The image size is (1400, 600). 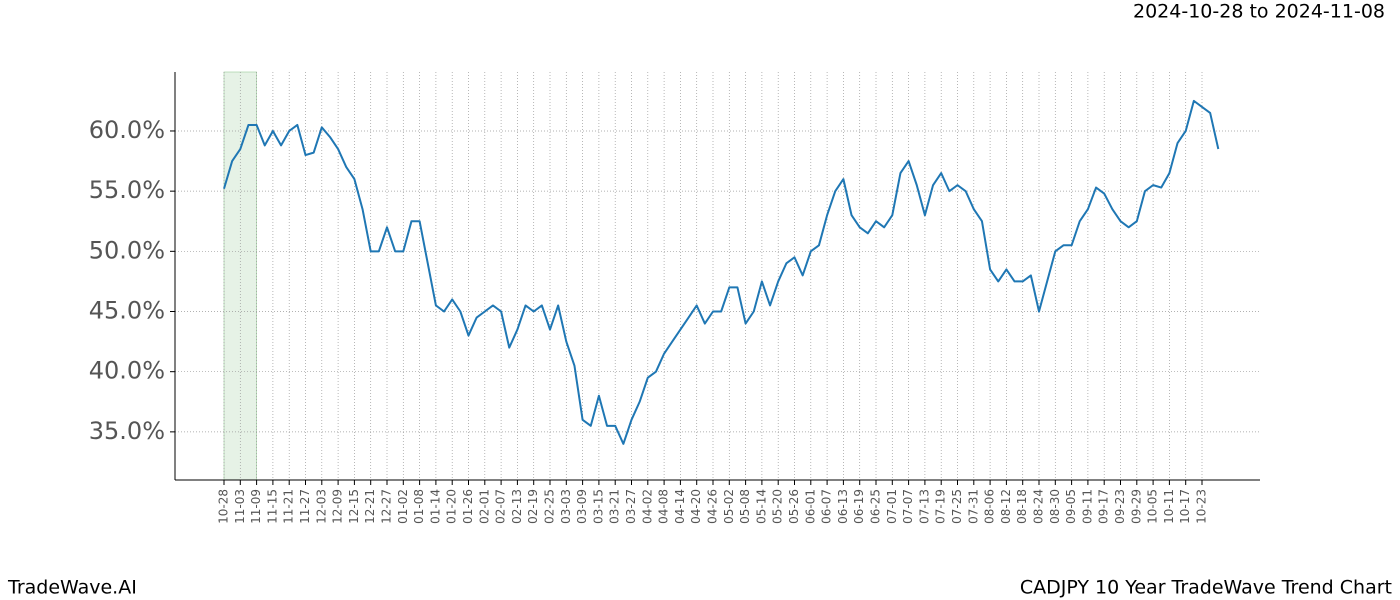 What do you see at coordinates (289, 506) in the screenshot?
I see `x-tick-label: 11-21` at bounding box center [289, 506].